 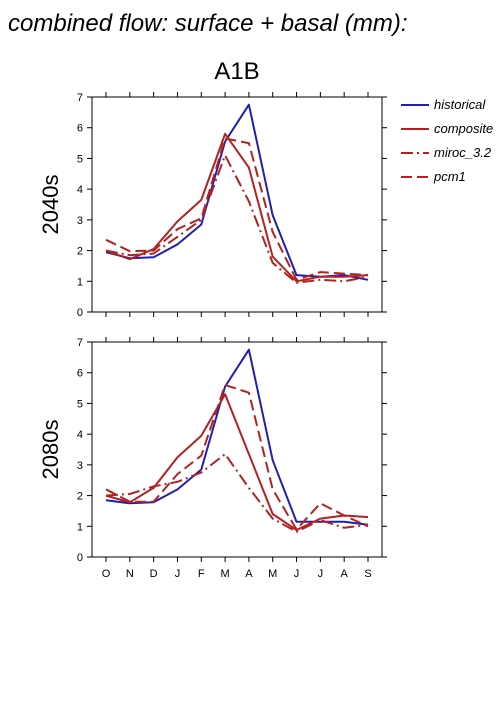 What do you see at coordinates (463, 152) in the screenshot?
I see `legend-label: miroc_3.2` at bounding box center [463, 152].